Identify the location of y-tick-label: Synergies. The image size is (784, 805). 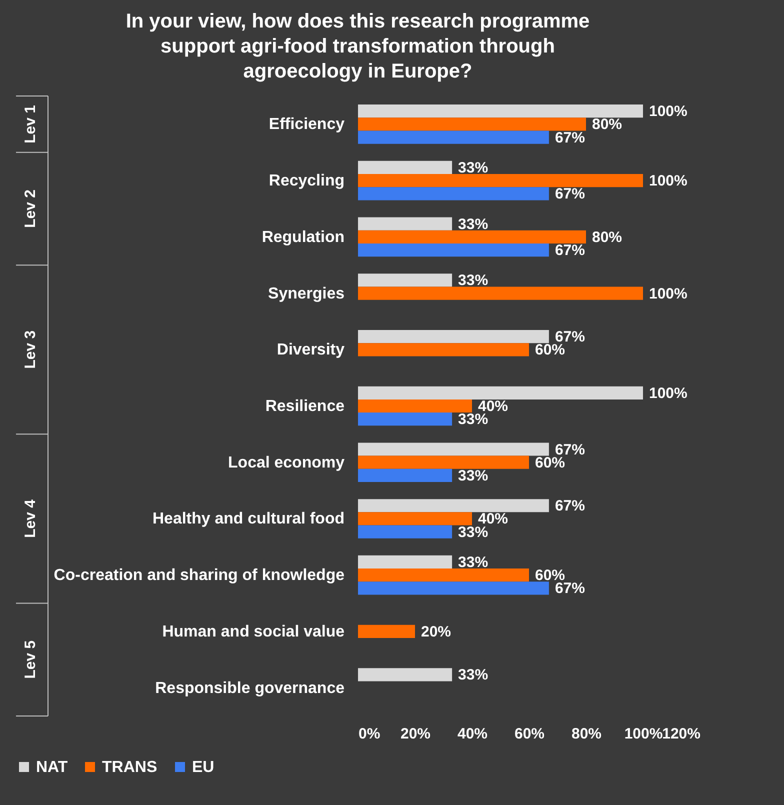
(306, 293).